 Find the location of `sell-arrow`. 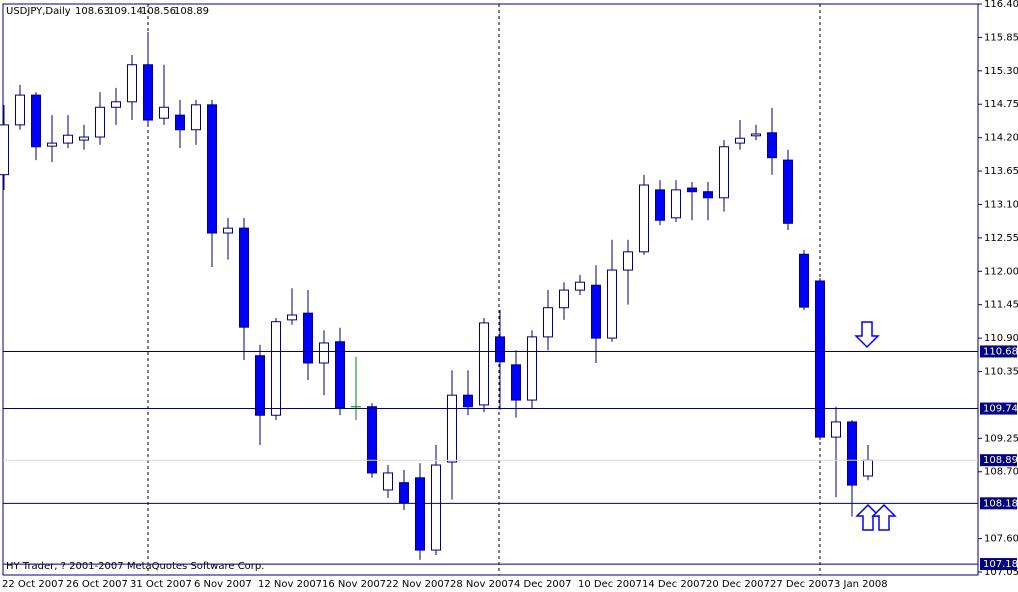

sell-arrow is located at coordinates (867, 335).